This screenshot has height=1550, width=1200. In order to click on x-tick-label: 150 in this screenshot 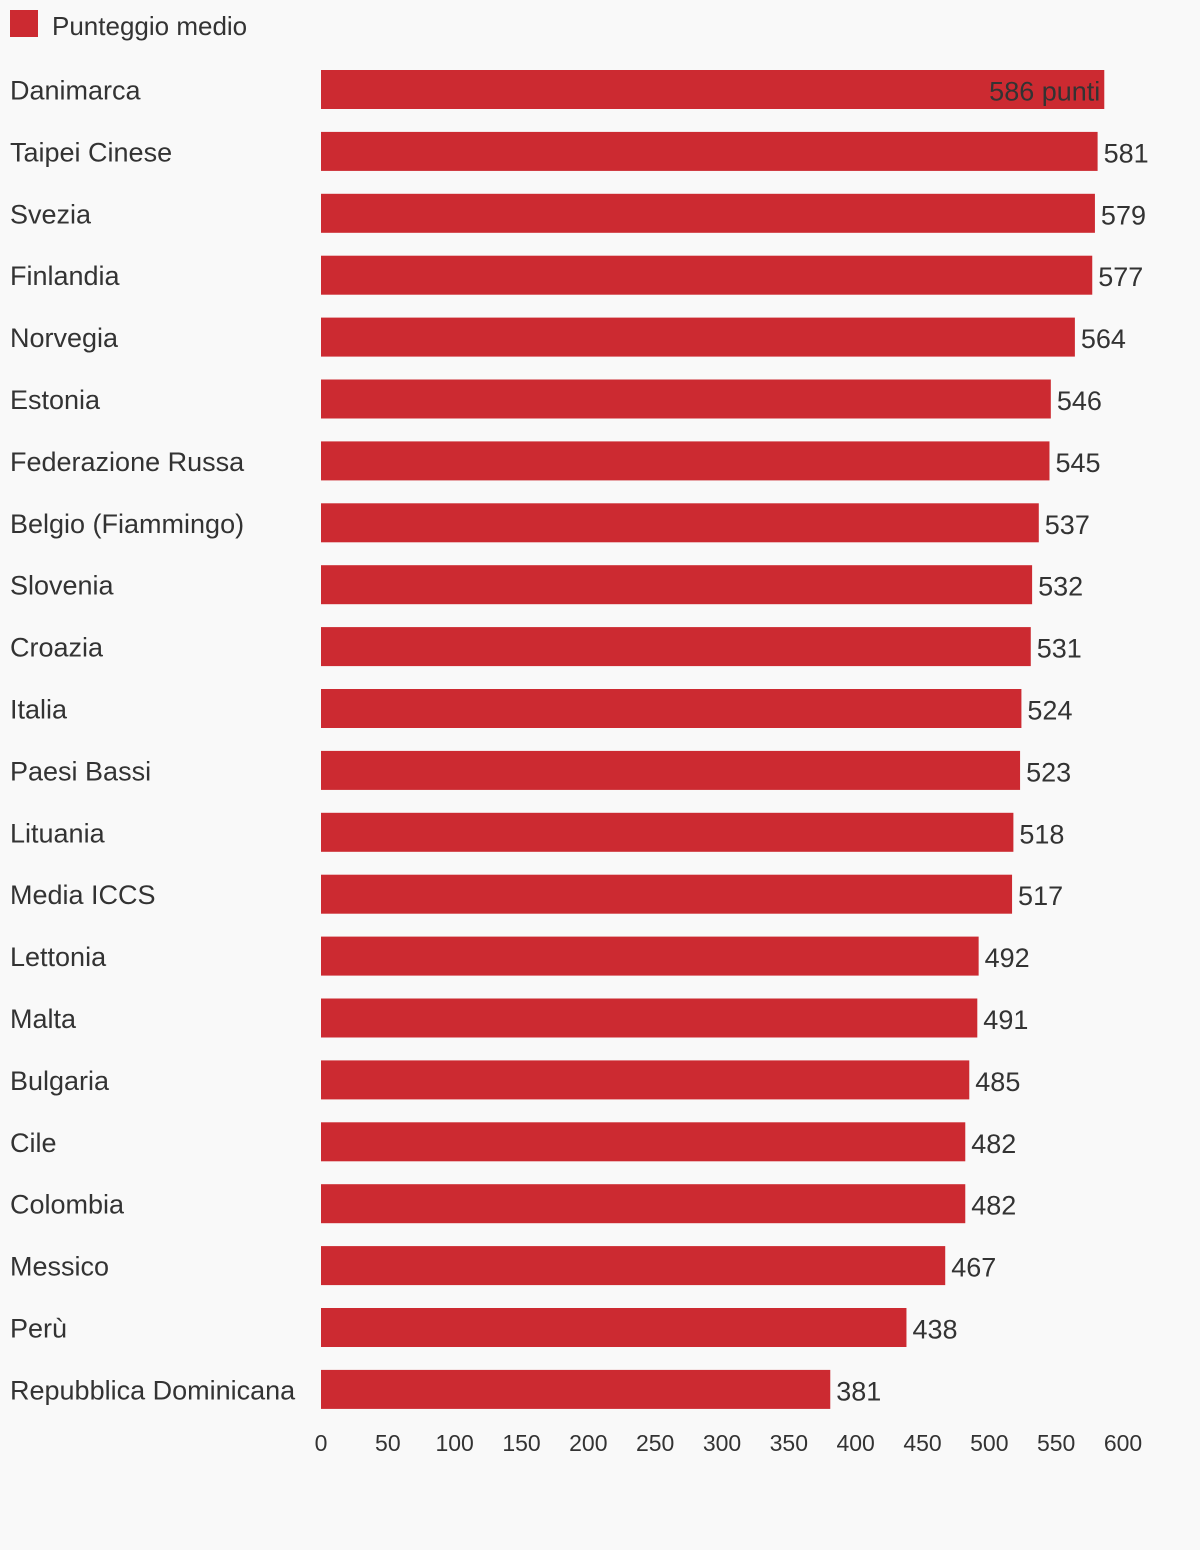, I will do `click(521, 1443)`.